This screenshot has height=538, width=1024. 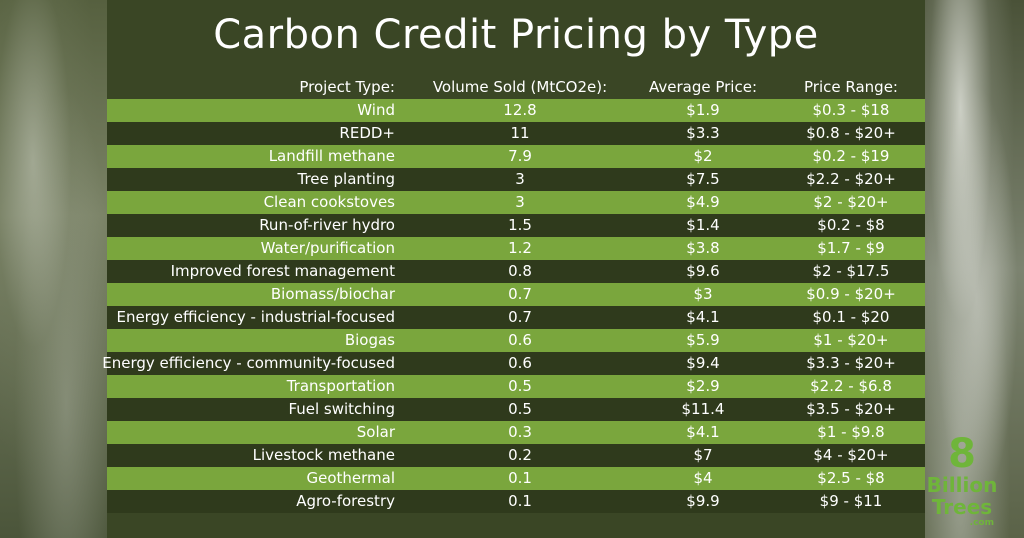 What do you see at coordinates (851, 202) in the screenshot?
I see `price-range-cell: $2 - $20+` at bounding box center [851, 202].